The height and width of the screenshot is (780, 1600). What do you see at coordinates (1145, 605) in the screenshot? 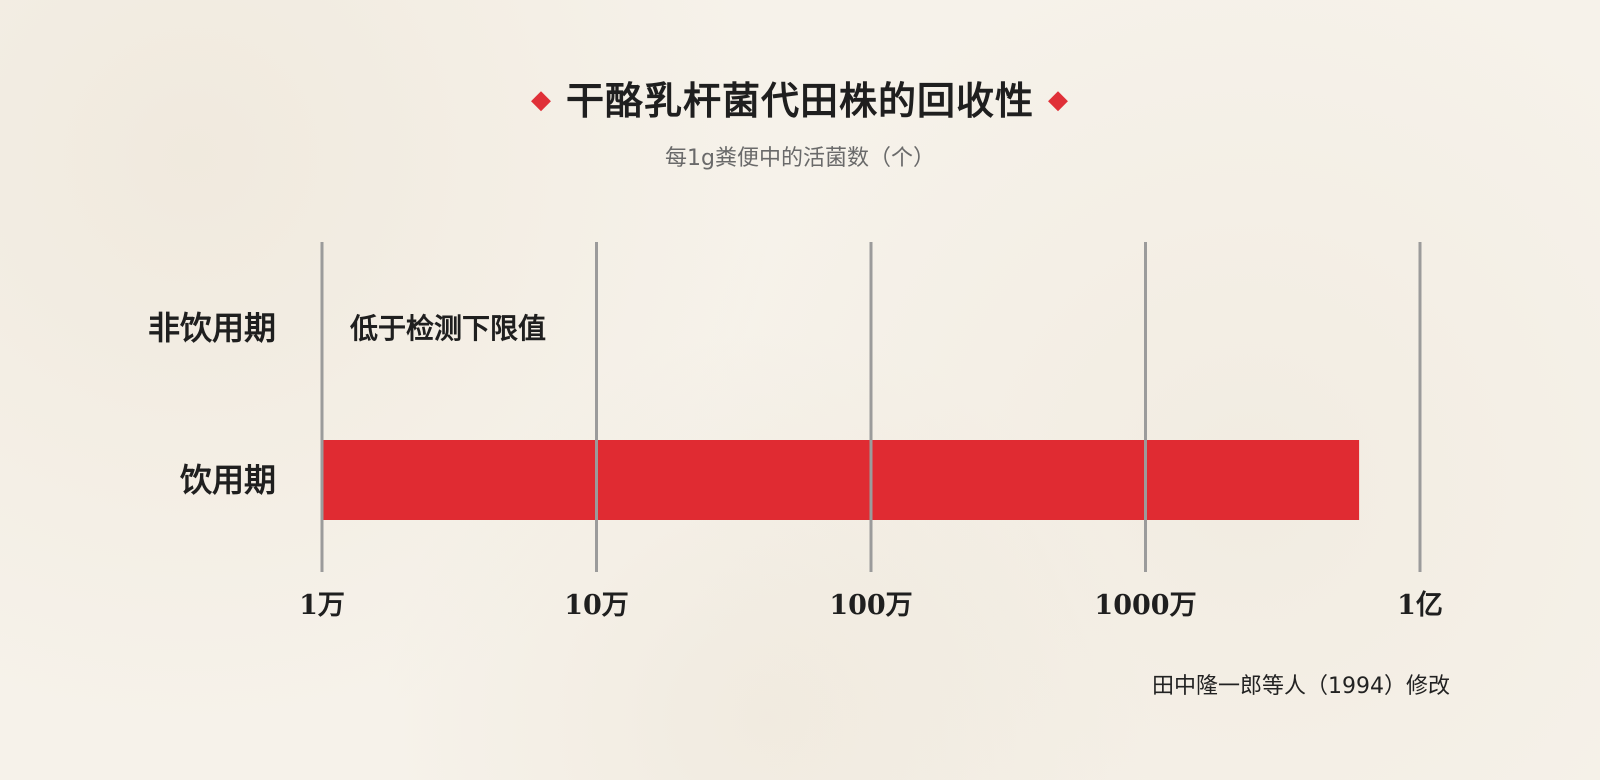
I see `tick-label-3: 1000万` at bounding box center [1145, 605].